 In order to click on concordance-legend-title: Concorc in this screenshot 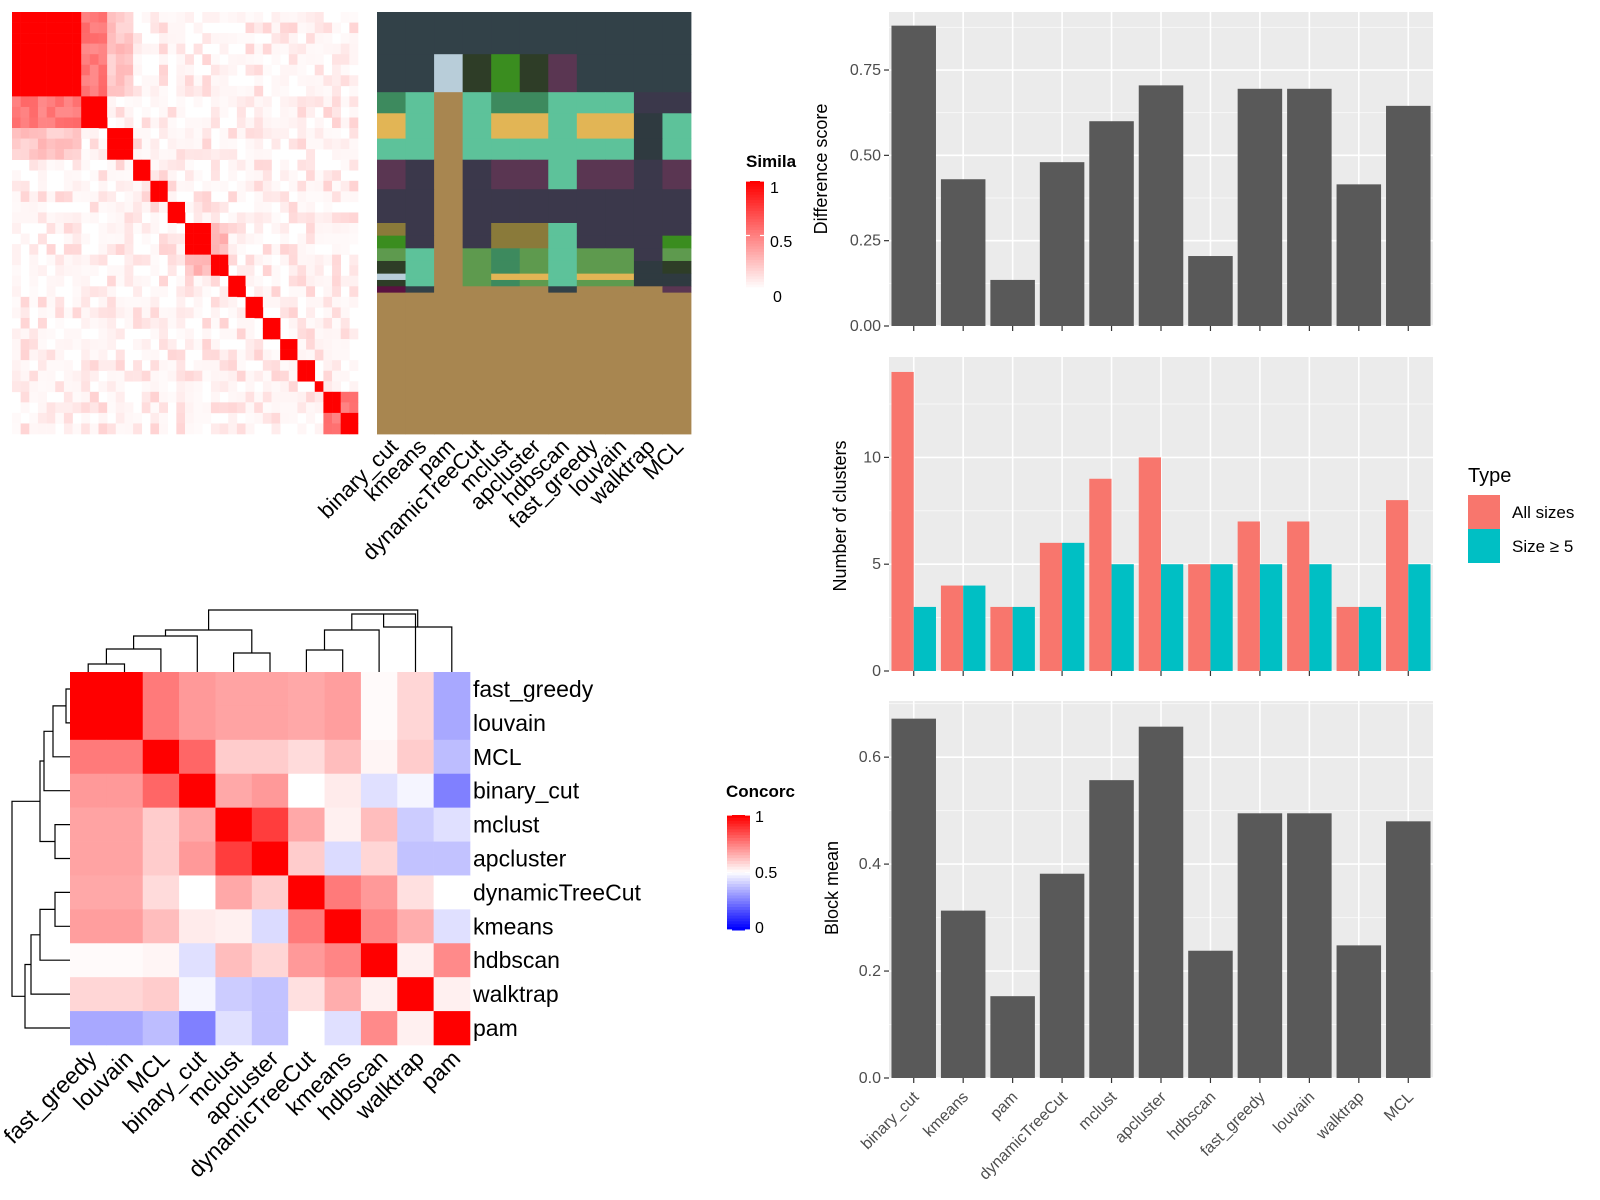, I will do `click(760, 791)`.